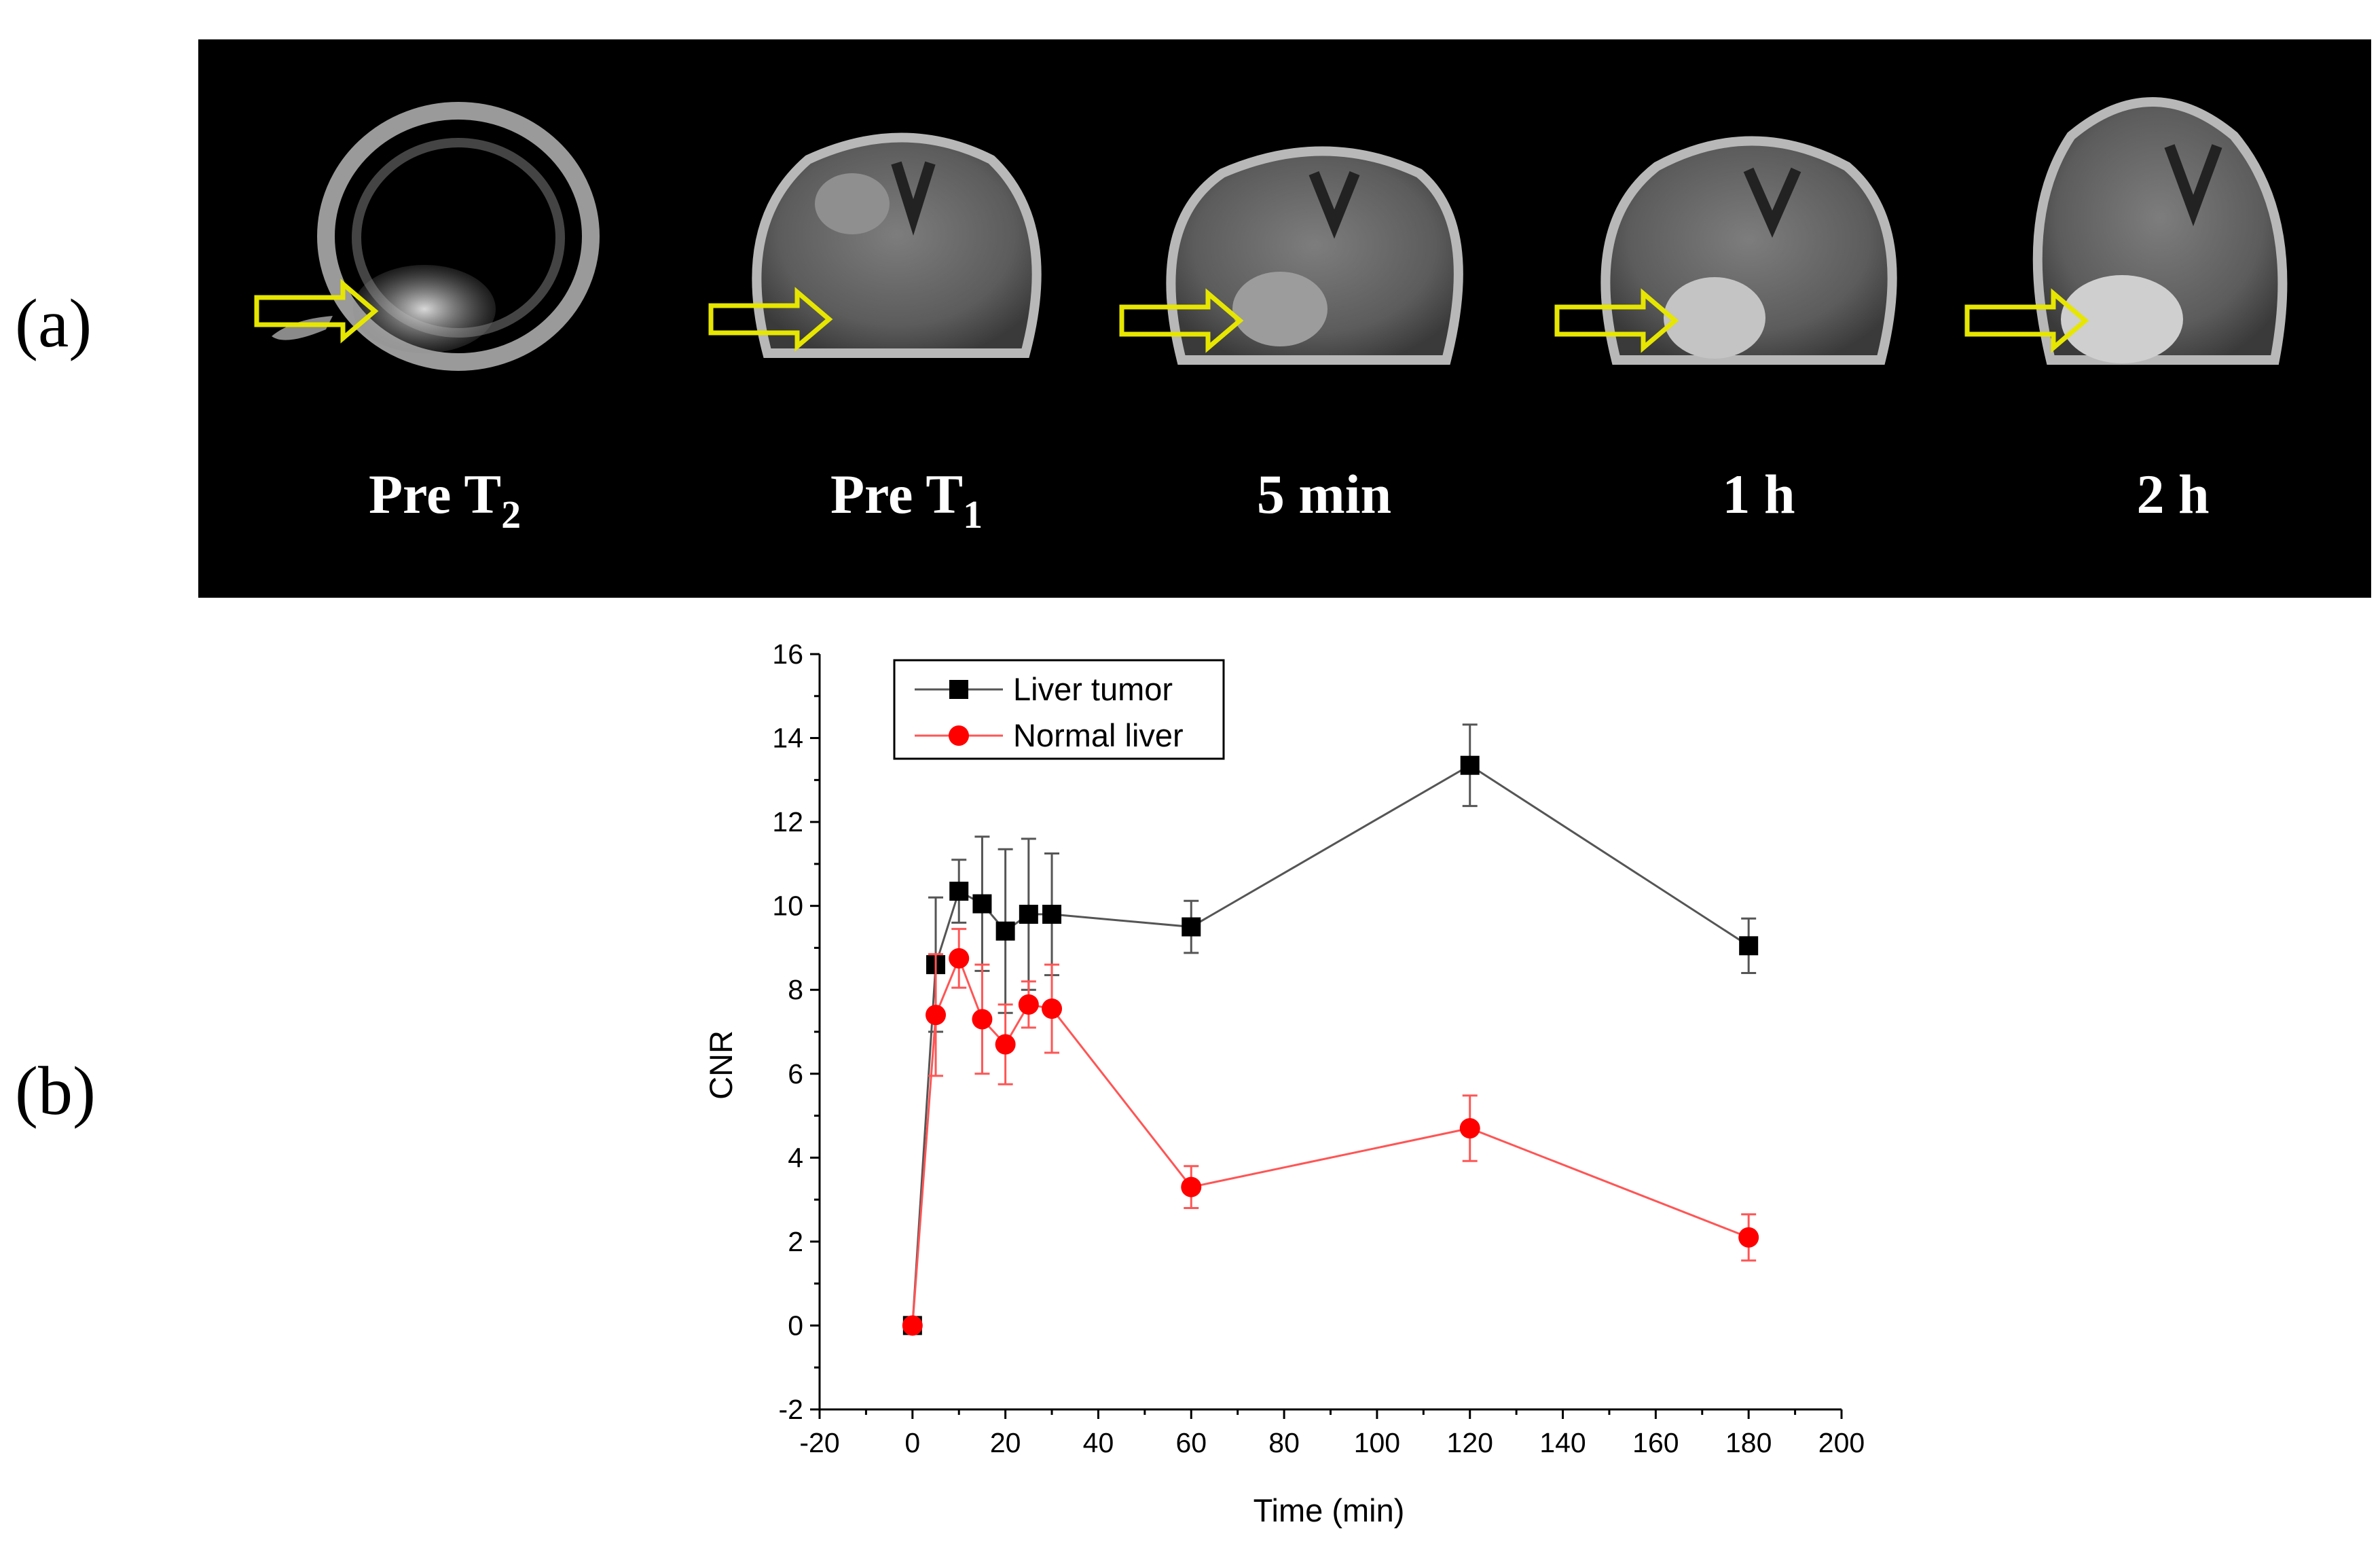 This screenshot has height=1548, width=2380. What do you see at coordinates (912, 1442) in the screenshot?
I see `x-tick-label: 0` at bounding box center [912, 1442].